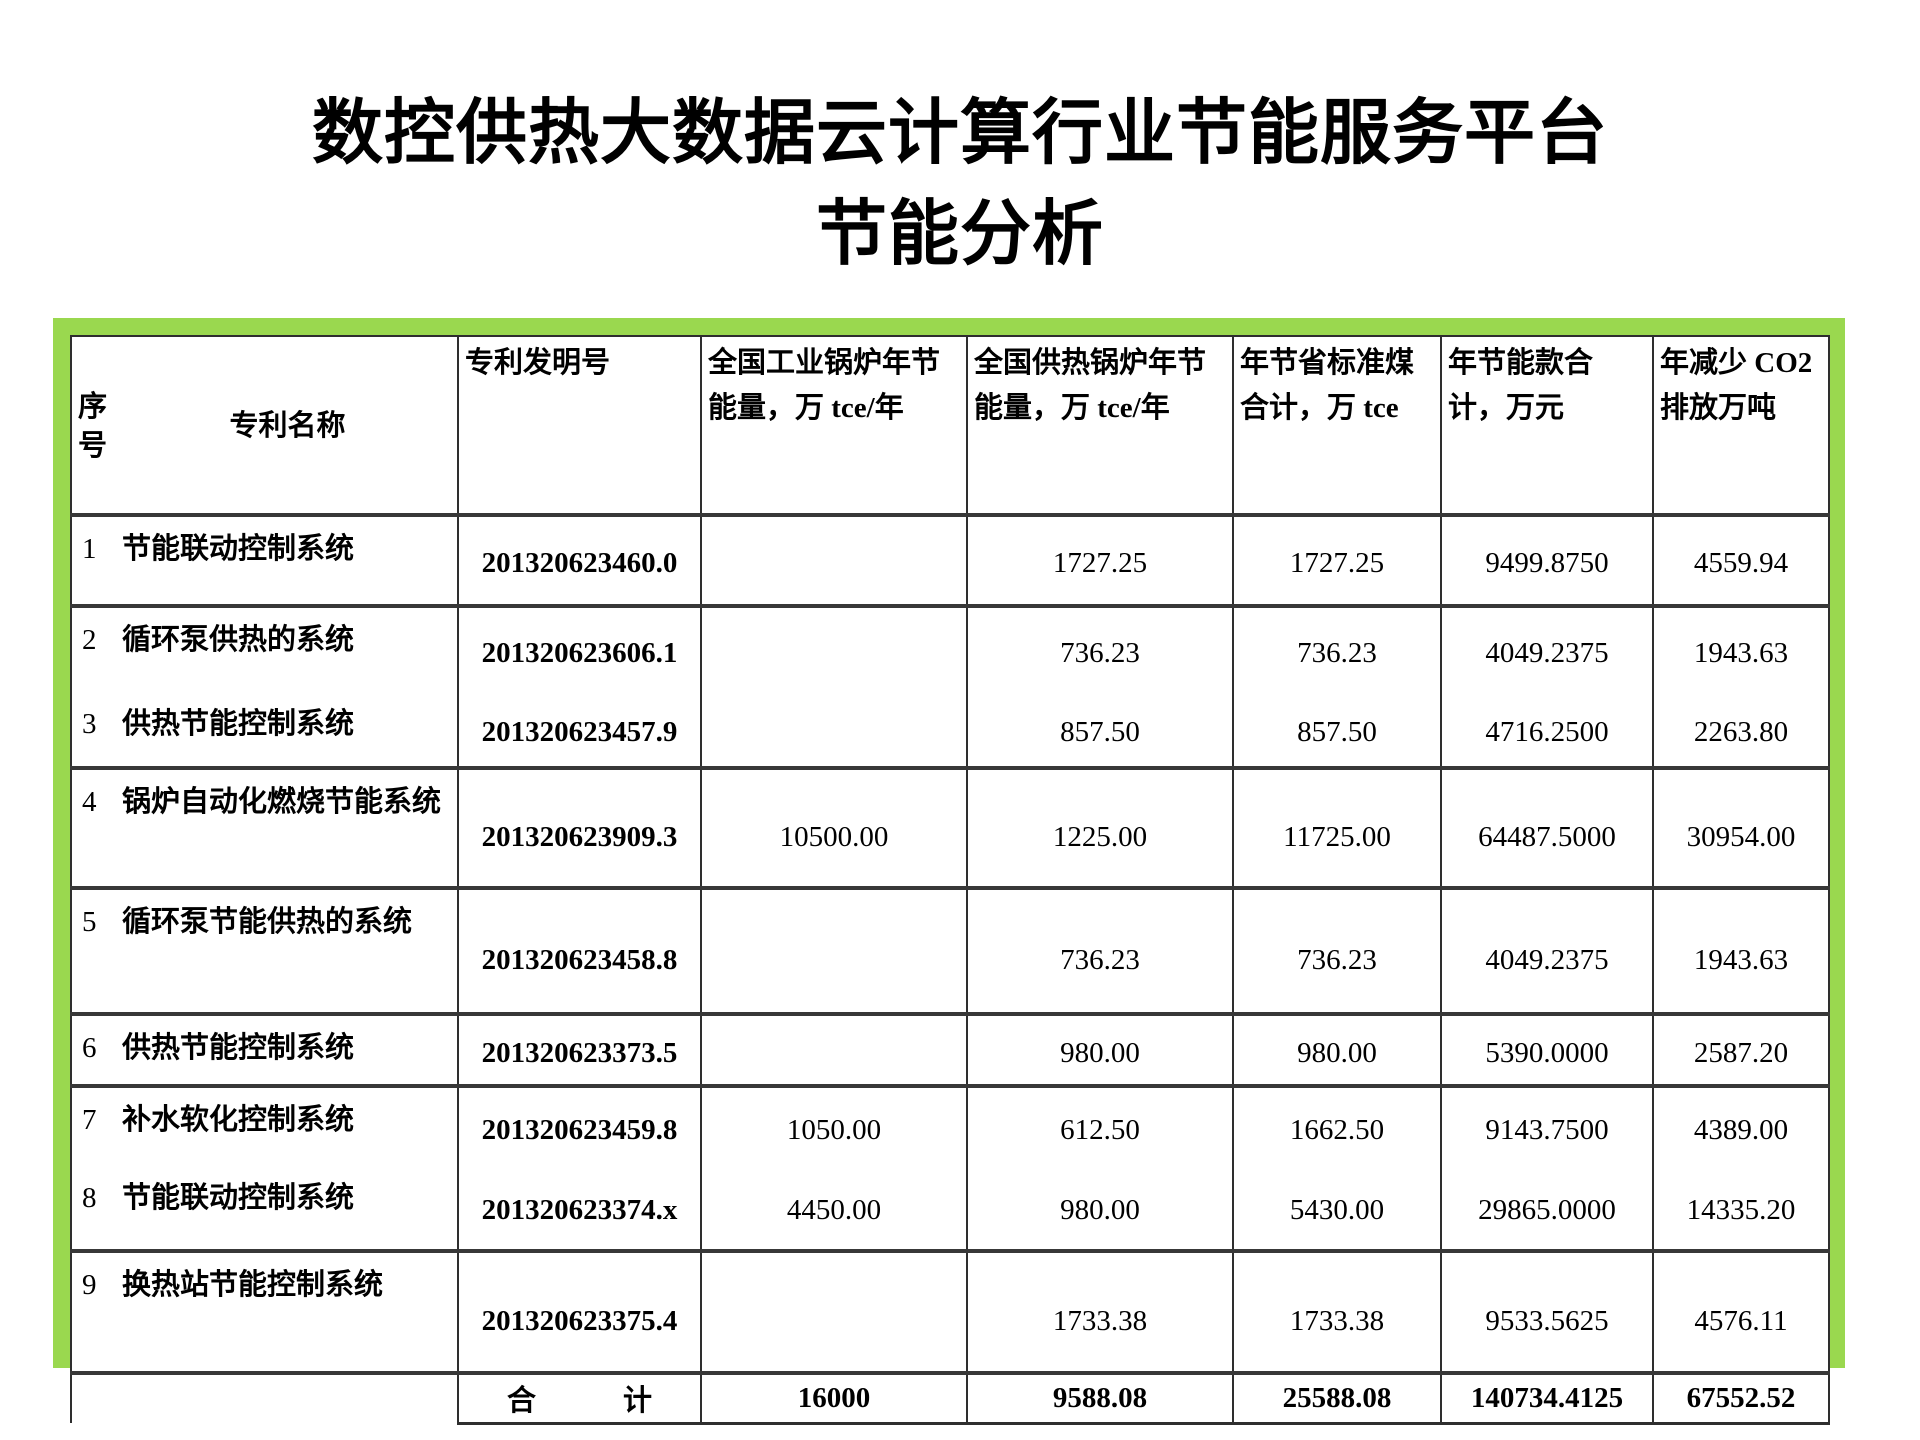  Describe the element at coordinates (1547, 829) in the screenshot. I see `cell-savings: 64487.5000` at that location.